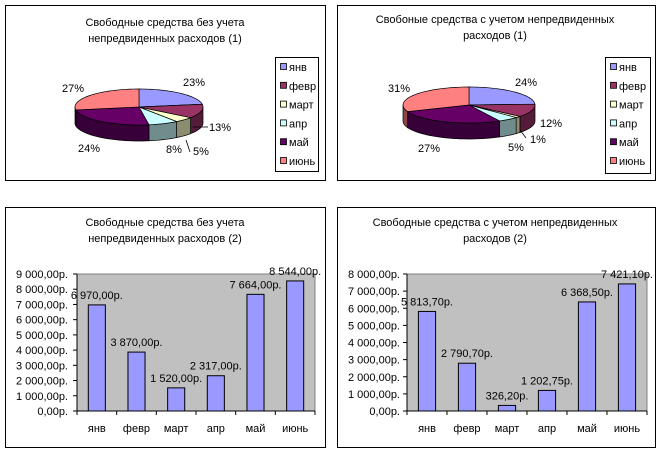 The height and width of the screenshot is (453, 660). Describe the element at coordinates (216, 367) in the screenshot. I see `bar-data-label: 2 317,00р.` at that location.